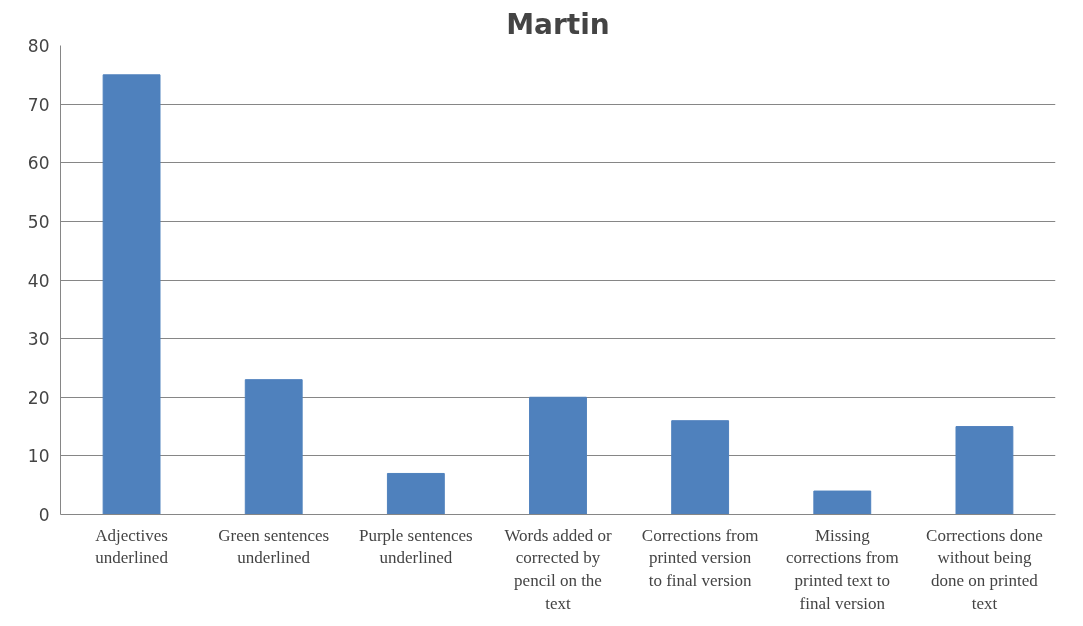 This screenshot has height=626, width=1083. What do you see at coordinates (38, 163) in the screenshot?
I see `y-tick-label: 60` at bounding box center [38, 163].